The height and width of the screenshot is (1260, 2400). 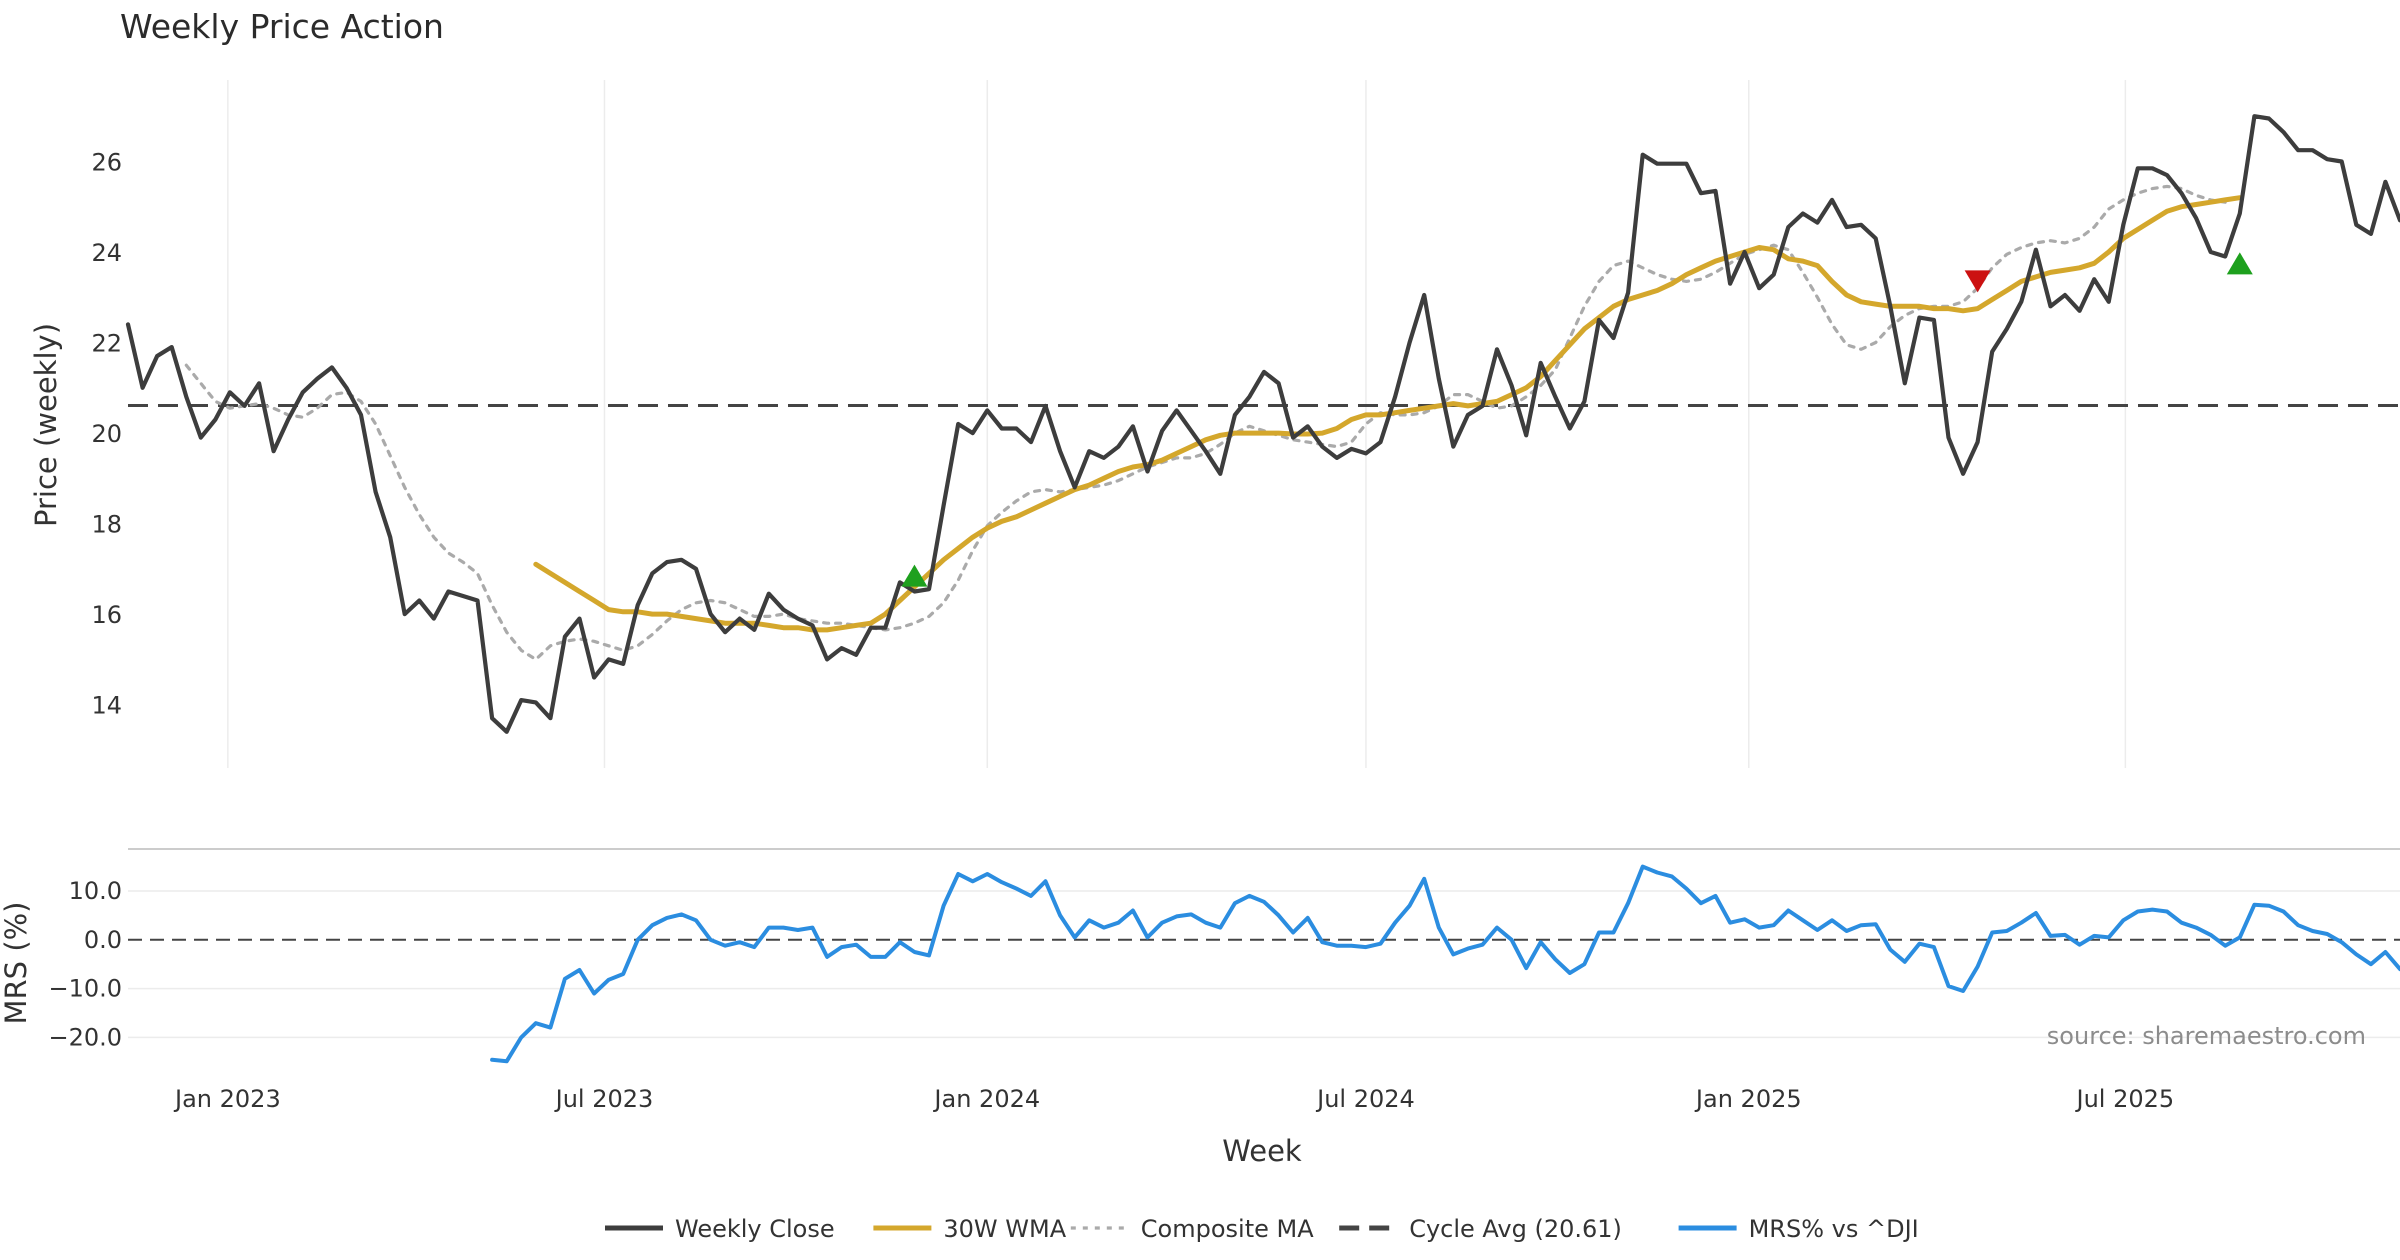 I want to click on legend-label: MRS% vs ^DJI, so click(x=1834, y=1229).